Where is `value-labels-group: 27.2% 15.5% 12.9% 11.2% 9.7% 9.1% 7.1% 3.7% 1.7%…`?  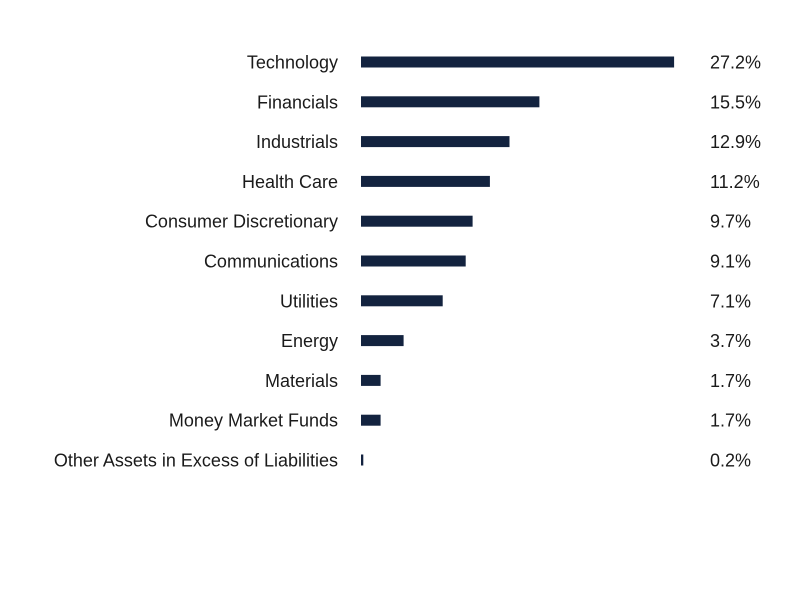
value-labels-group: 27.2% 15.5% 12.9% 11.2% 9.7% 9.1% 7.1% 3.7% 1.7%… is located at coordinates (735, 262).